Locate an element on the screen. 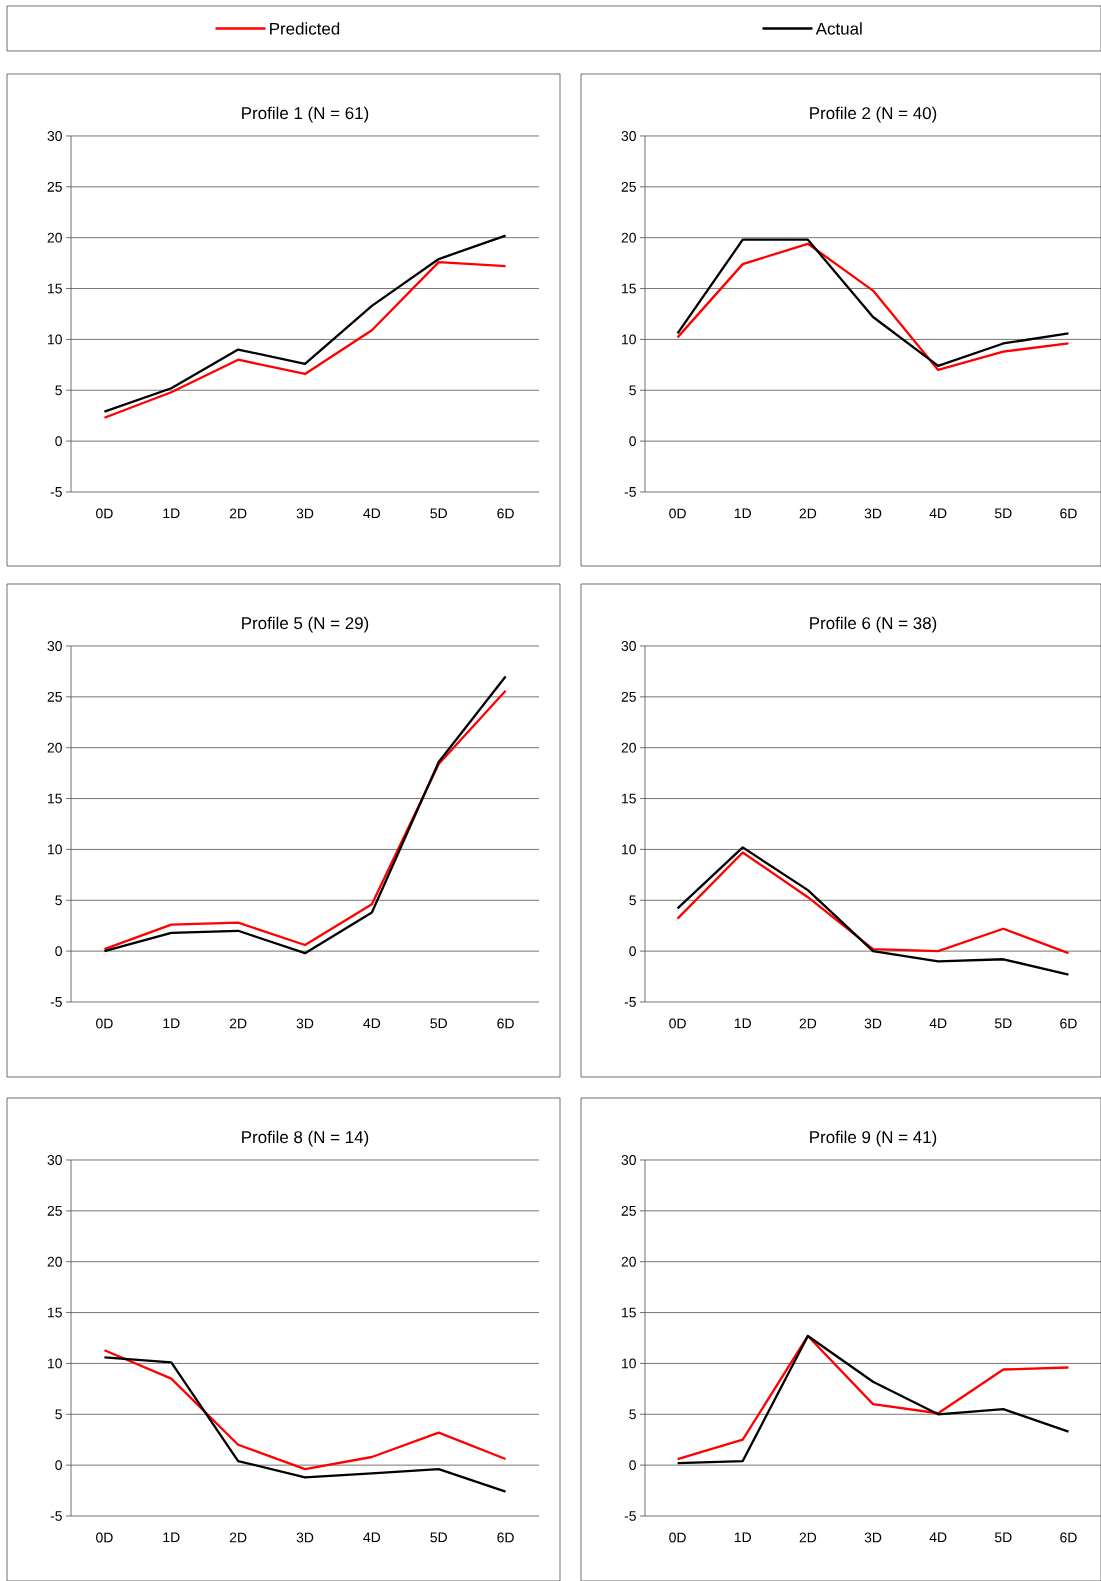 The image size is (1101, 1581). legend-label: Predicted is located at coordinates (305, 28).